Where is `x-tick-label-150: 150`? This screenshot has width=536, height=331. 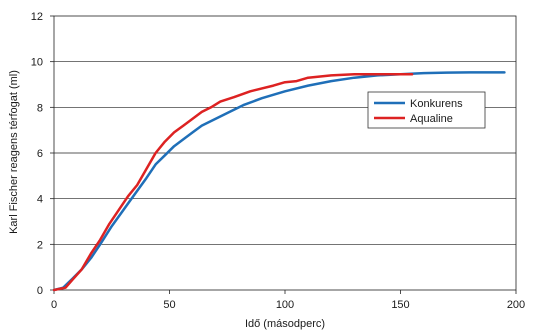
x-tick-label-150: 150 is located at coordinates (400, 305).